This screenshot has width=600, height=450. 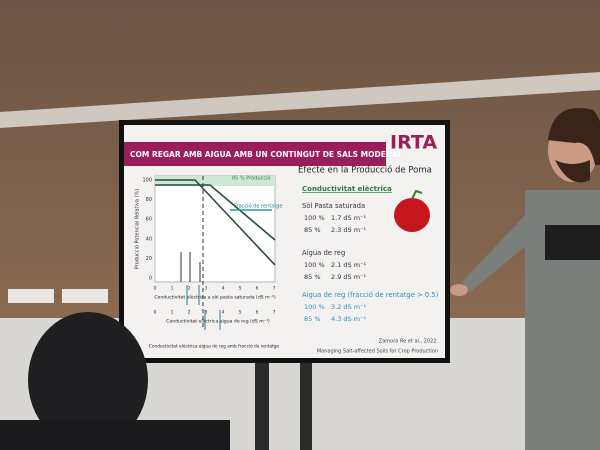 I want to click on molding, so click(x=300, y=100).